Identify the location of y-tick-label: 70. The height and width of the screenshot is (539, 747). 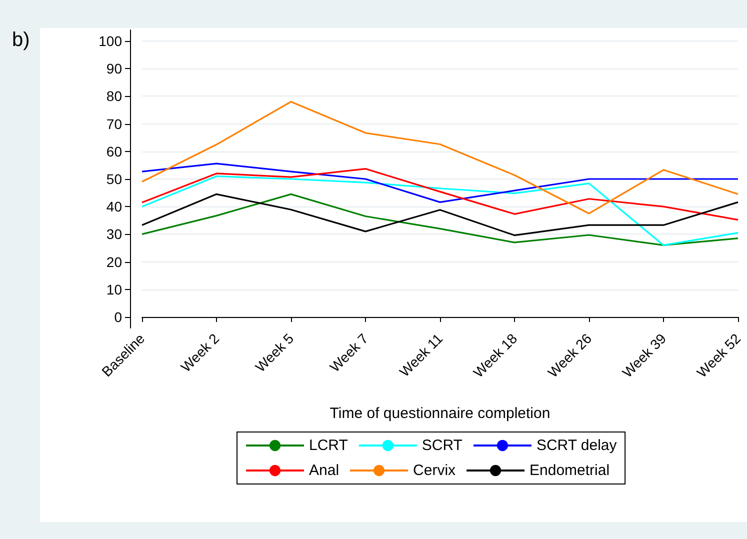
(114, 124).